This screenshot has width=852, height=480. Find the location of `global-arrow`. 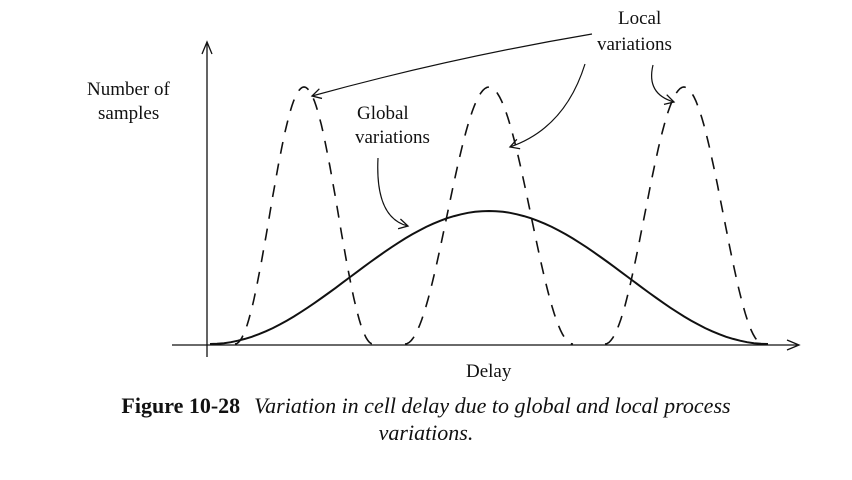

global-arrow is located at coordinates (393, 193).